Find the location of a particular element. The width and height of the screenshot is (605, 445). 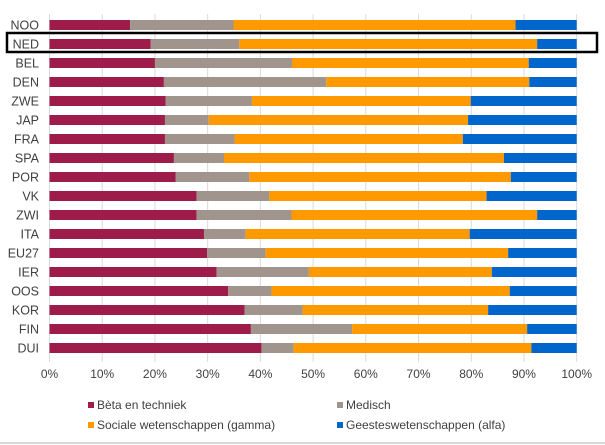

category-label: NED is located at coordinates (26, 45).